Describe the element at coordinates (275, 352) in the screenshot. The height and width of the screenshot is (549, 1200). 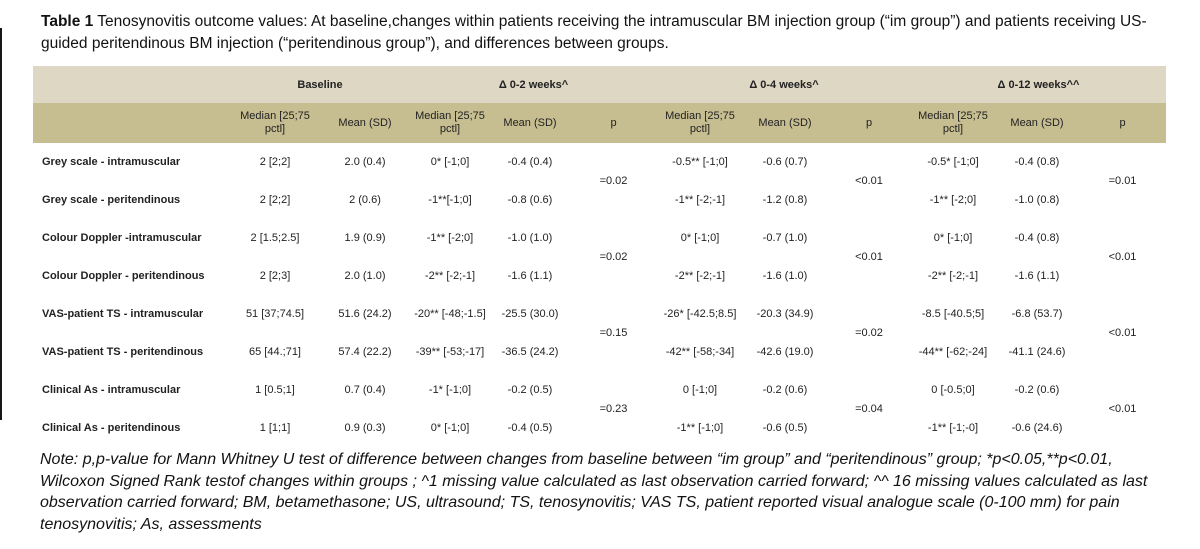
I see `baseline-median-cell: 65 [44.;71]` at that location.